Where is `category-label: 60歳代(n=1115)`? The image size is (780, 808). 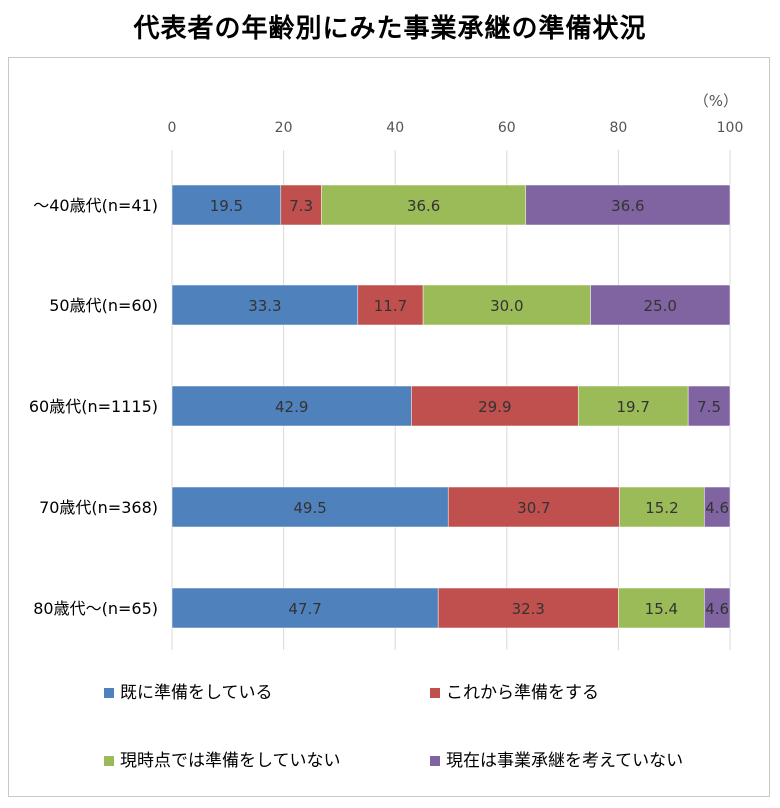
category-label: 60歳代(n=1115) is located at coordinates (93, 406).